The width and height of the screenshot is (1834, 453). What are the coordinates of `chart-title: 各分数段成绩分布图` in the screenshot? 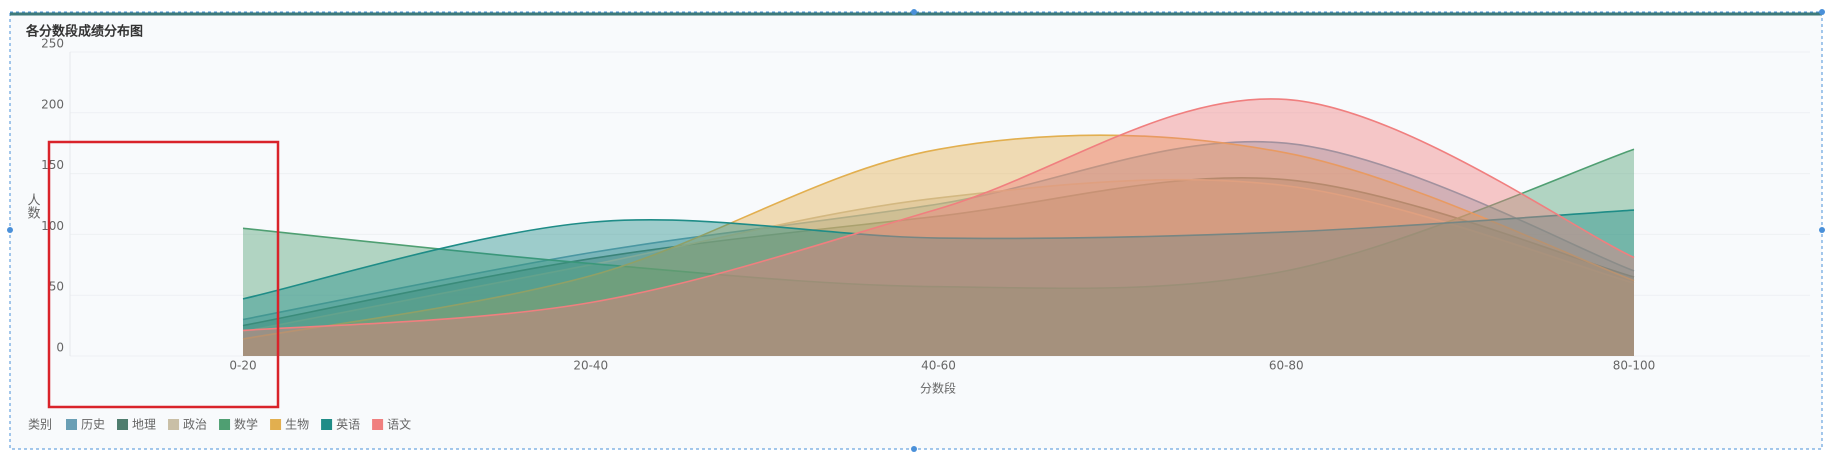 It's located at (84, 32).